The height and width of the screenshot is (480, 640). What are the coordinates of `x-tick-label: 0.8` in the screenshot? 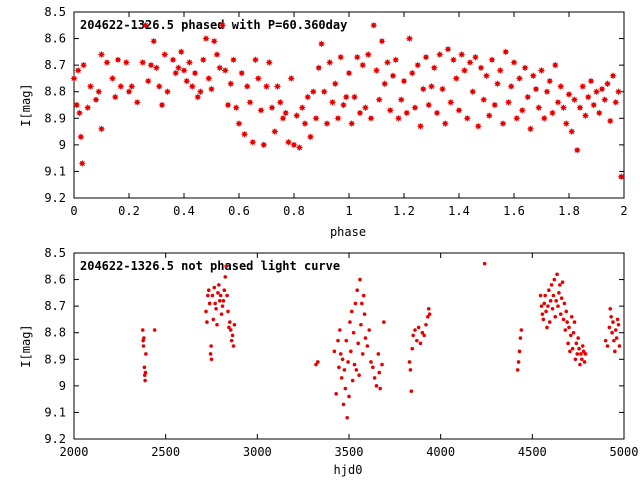 It's located at (294, 211).